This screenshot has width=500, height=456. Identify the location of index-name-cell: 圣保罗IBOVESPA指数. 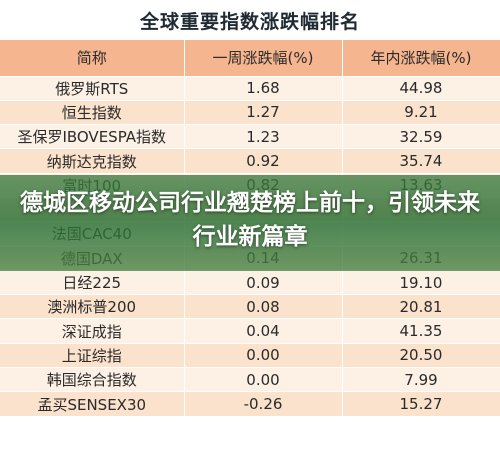
(92, 137).